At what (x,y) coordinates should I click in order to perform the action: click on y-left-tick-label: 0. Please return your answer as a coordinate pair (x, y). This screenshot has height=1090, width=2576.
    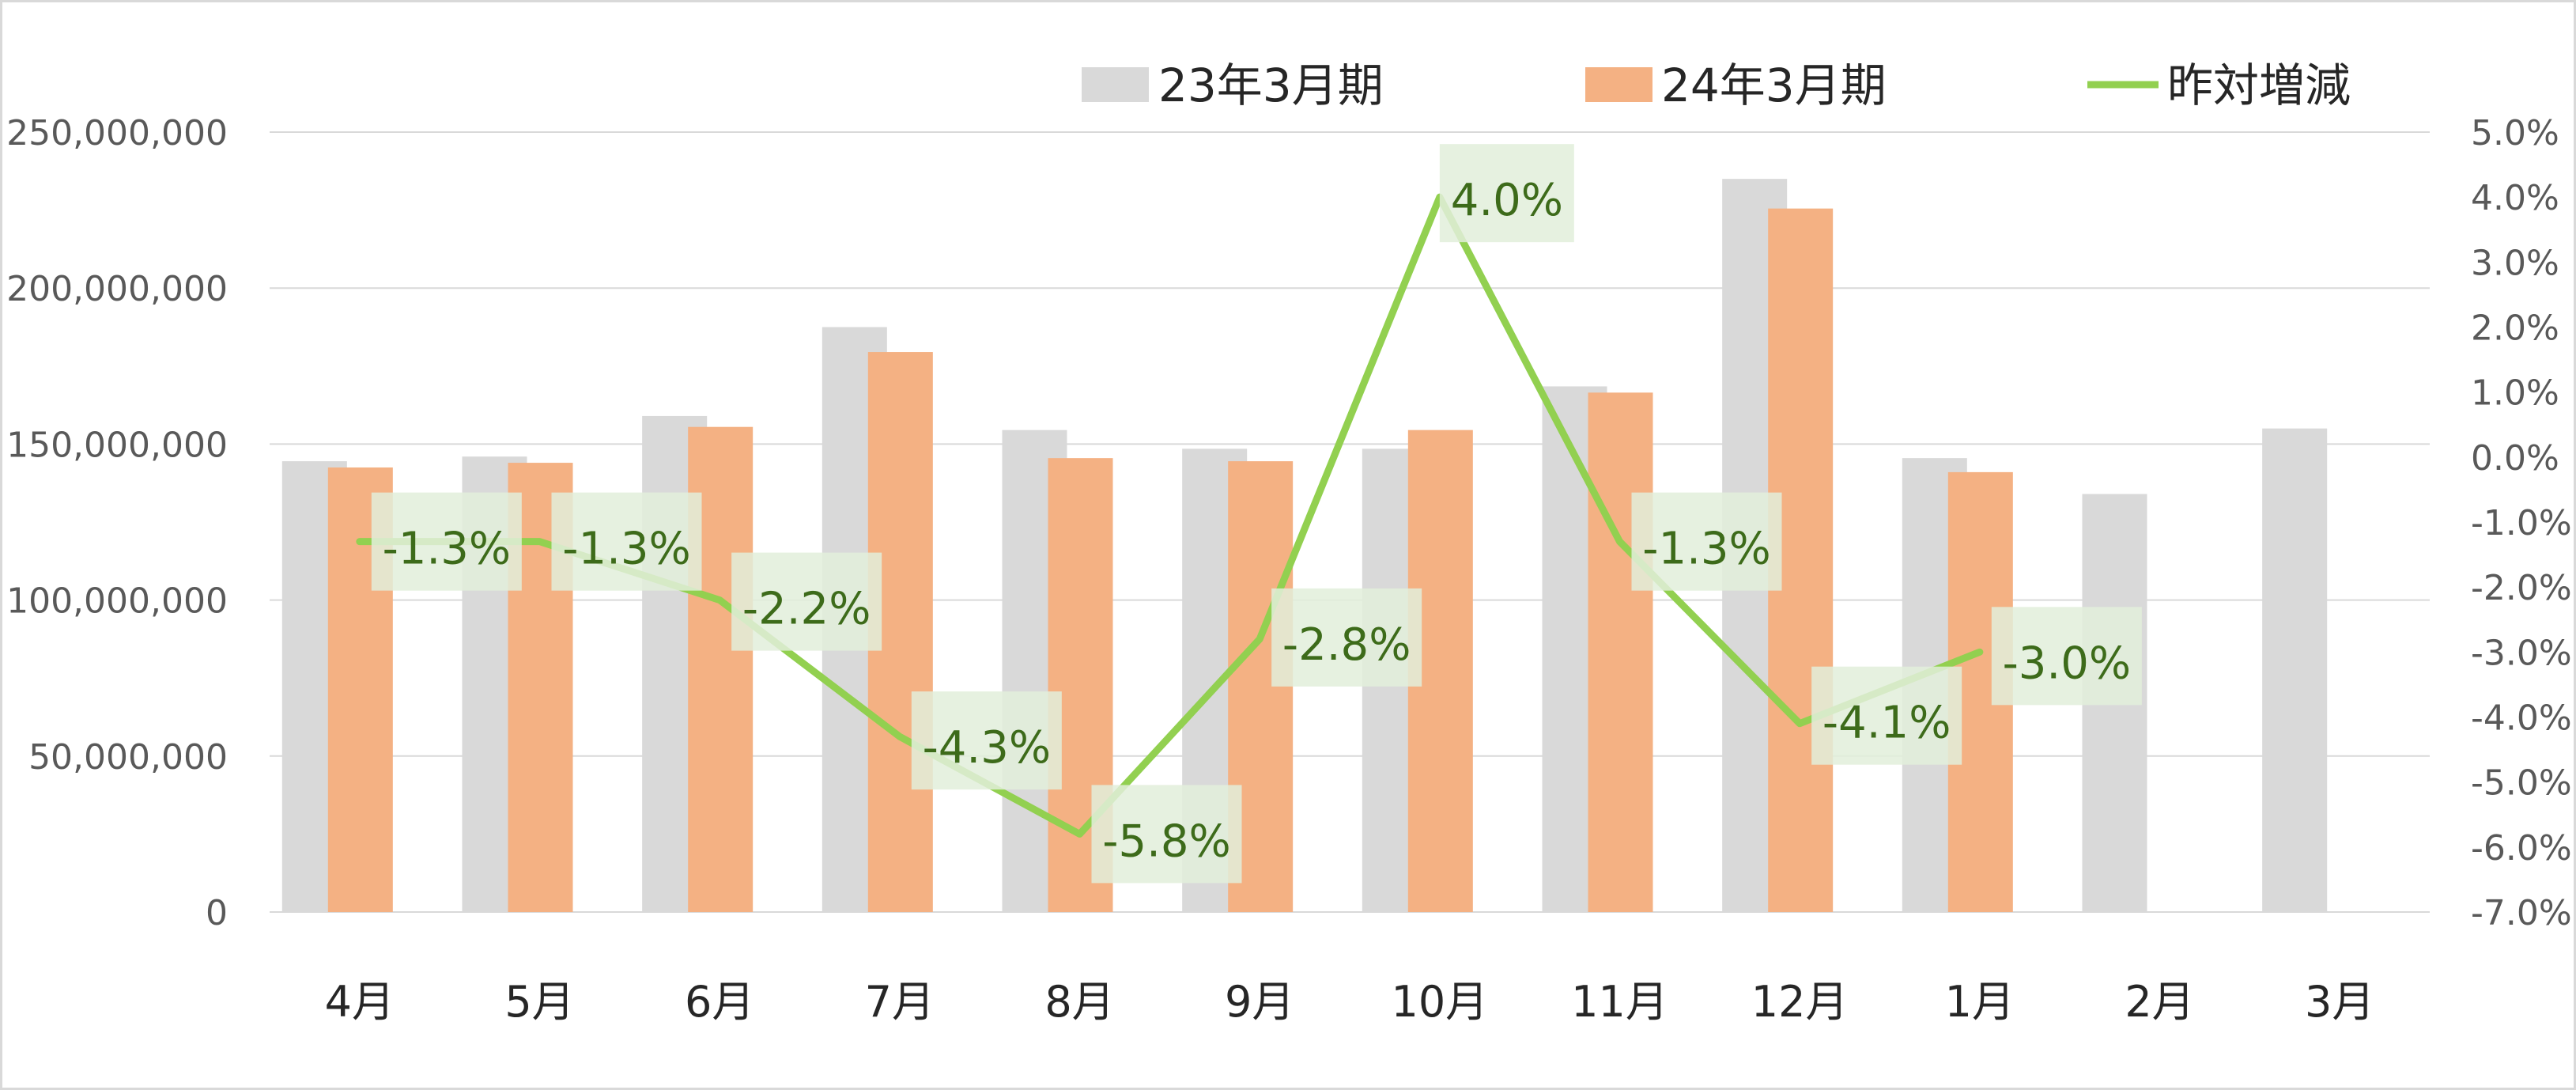
    Looking at the image, I should click on (217, 913).